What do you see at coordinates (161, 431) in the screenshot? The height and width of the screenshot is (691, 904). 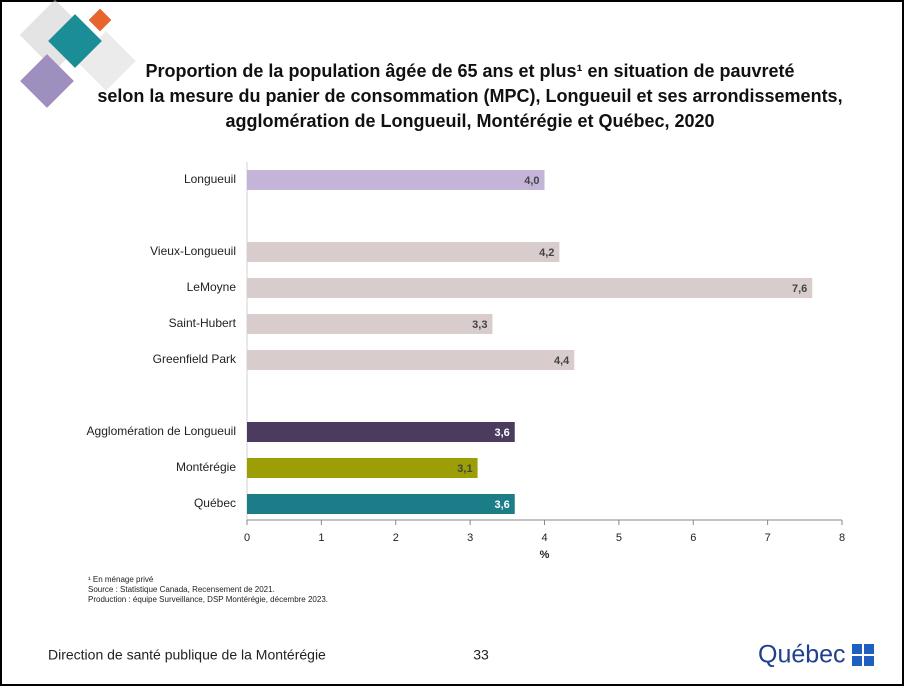 I see `category-label: Agglomération de Longueuil` at bounding box center [161, 431].